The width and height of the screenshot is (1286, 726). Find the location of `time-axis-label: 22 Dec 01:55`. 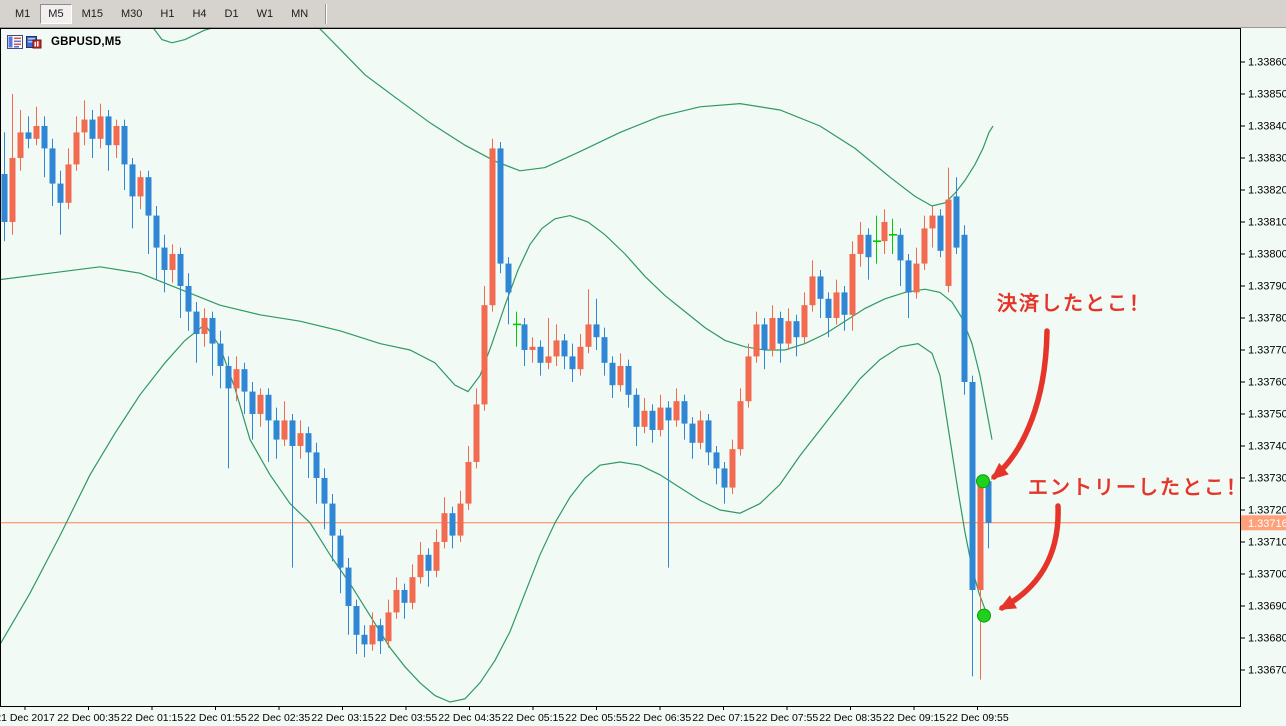

time-axis-label: 22 Dec 01:55 is located at coordinates (215, 718).